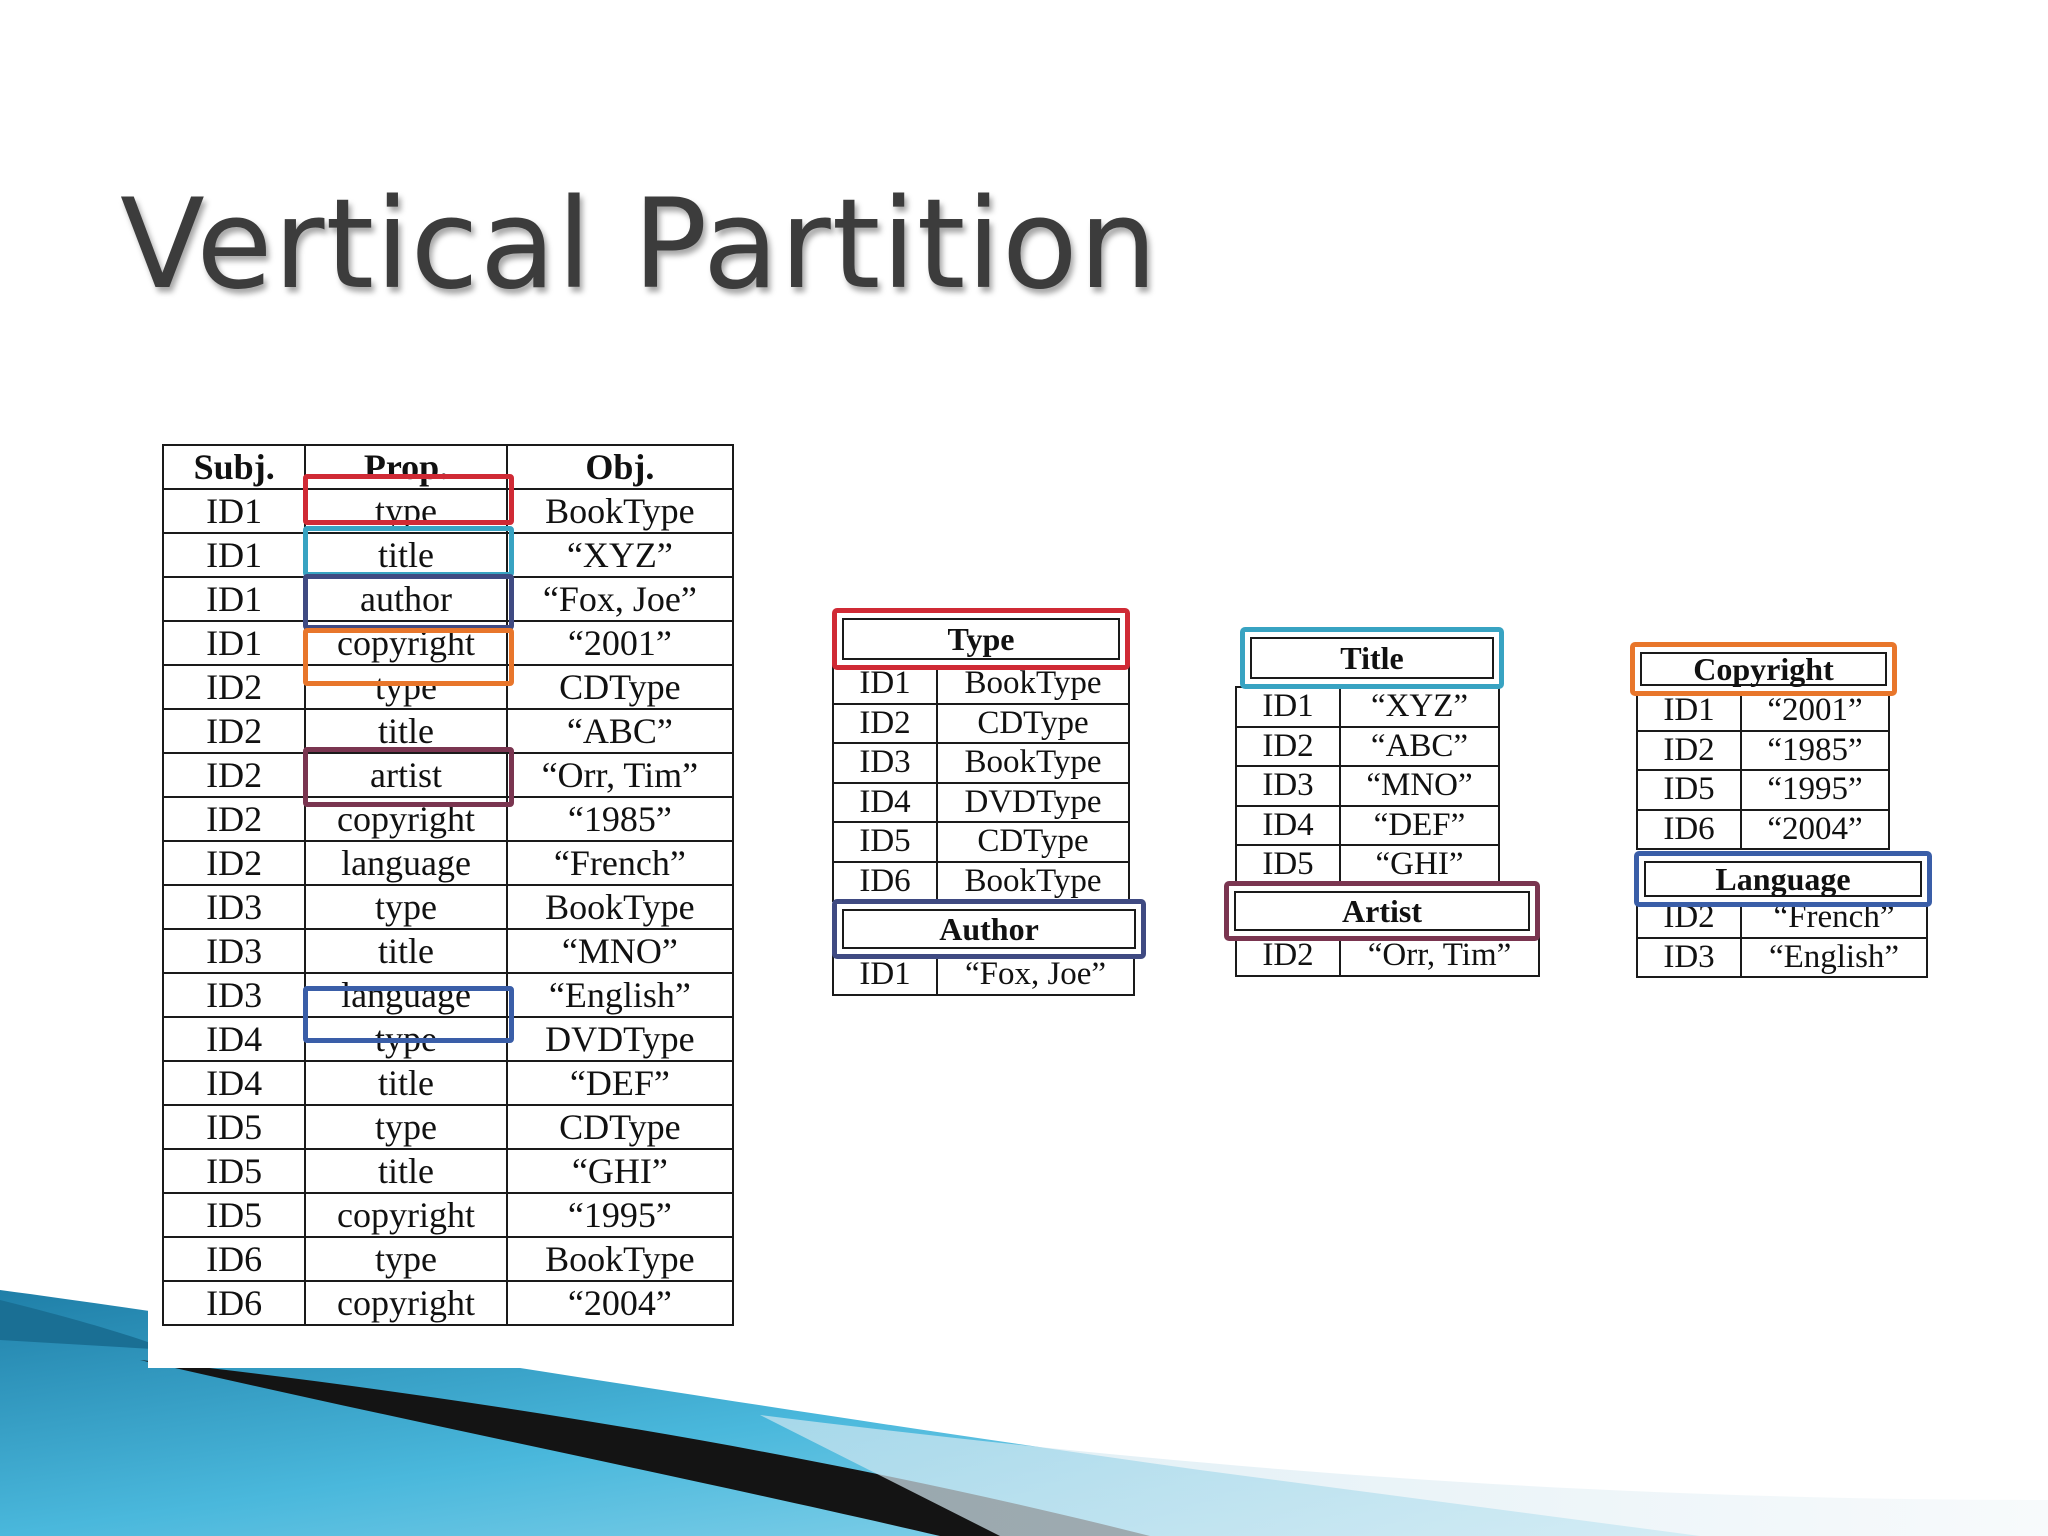  Describe the element at coordinates (620, 1083) in the screenshot. I see `object-cell: “DEF”` at that location.